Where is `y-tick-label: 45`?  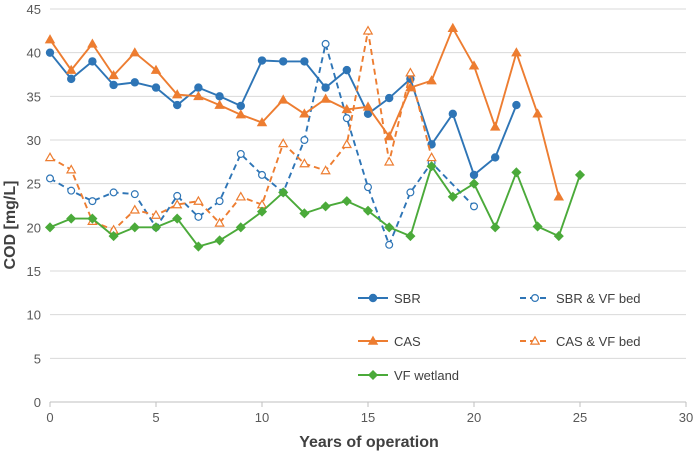
y-tick-label: 45 is located at coordinates (34, 9).